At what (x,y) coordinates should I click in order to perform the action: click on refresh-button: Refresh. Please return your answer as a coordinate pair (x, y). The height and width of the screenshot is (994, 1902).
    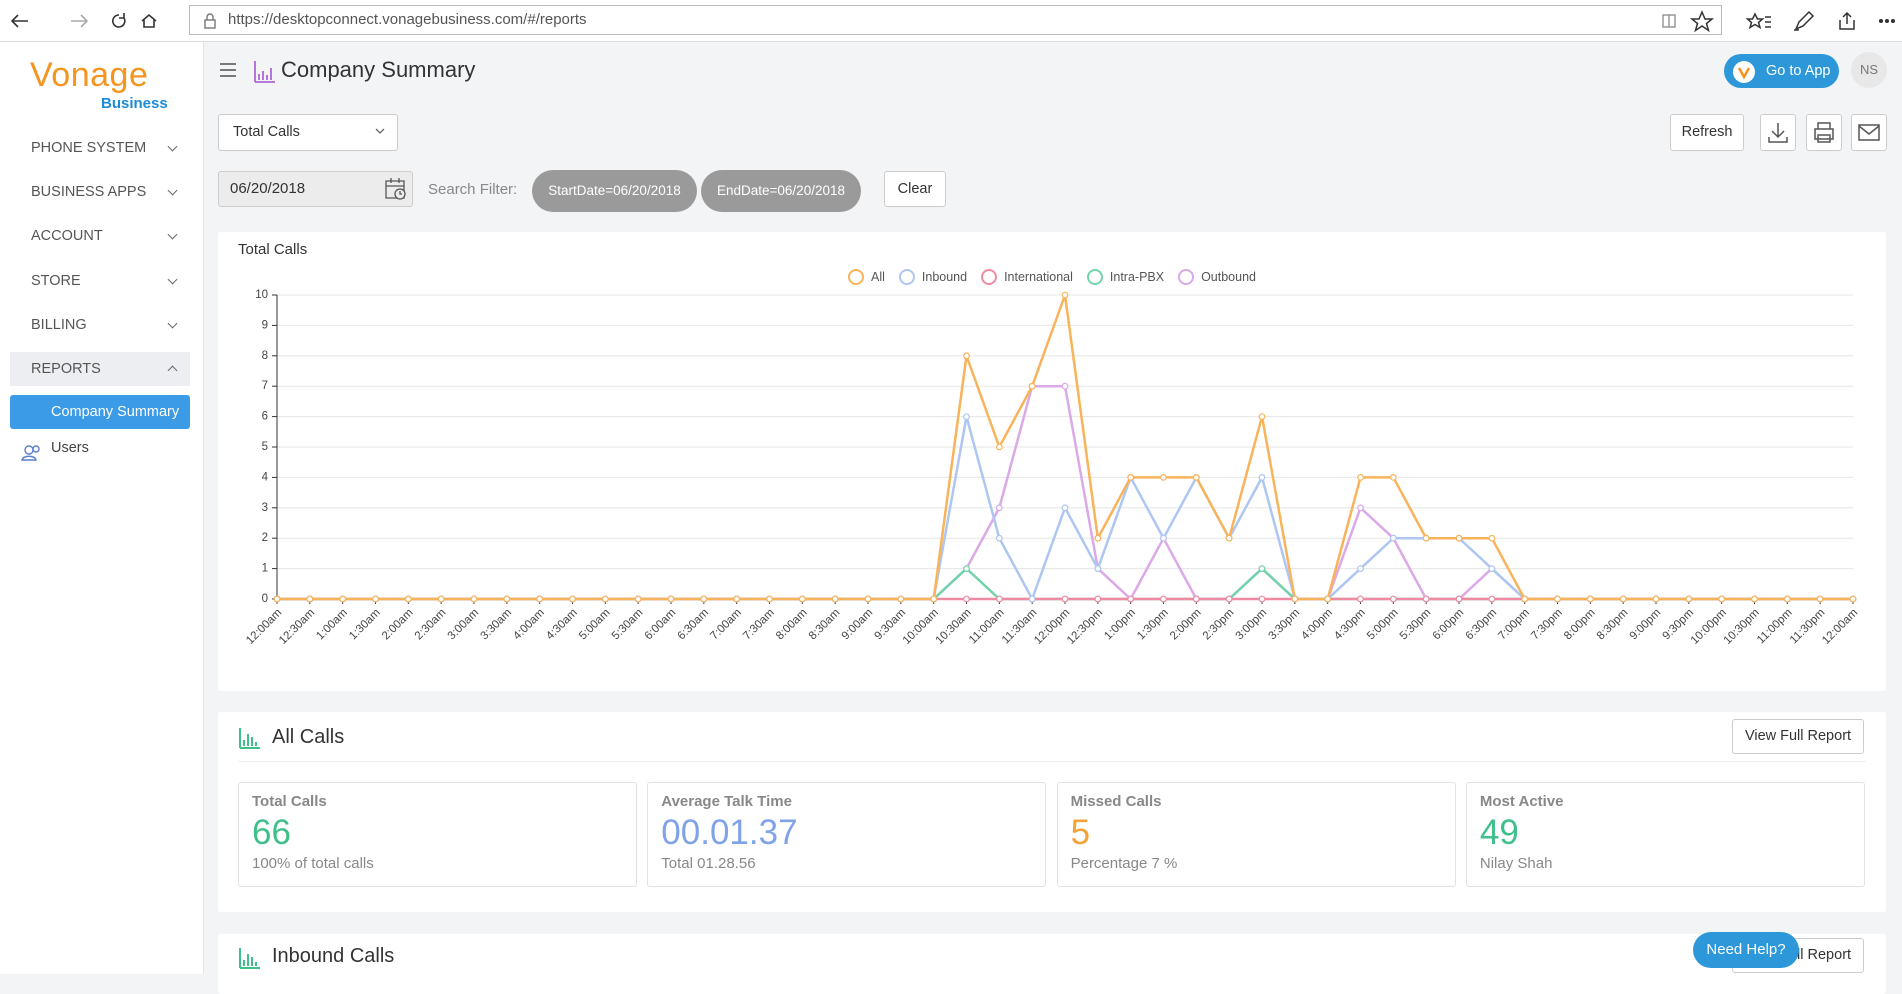
    Looking at the image, I should click on (1707, 132).